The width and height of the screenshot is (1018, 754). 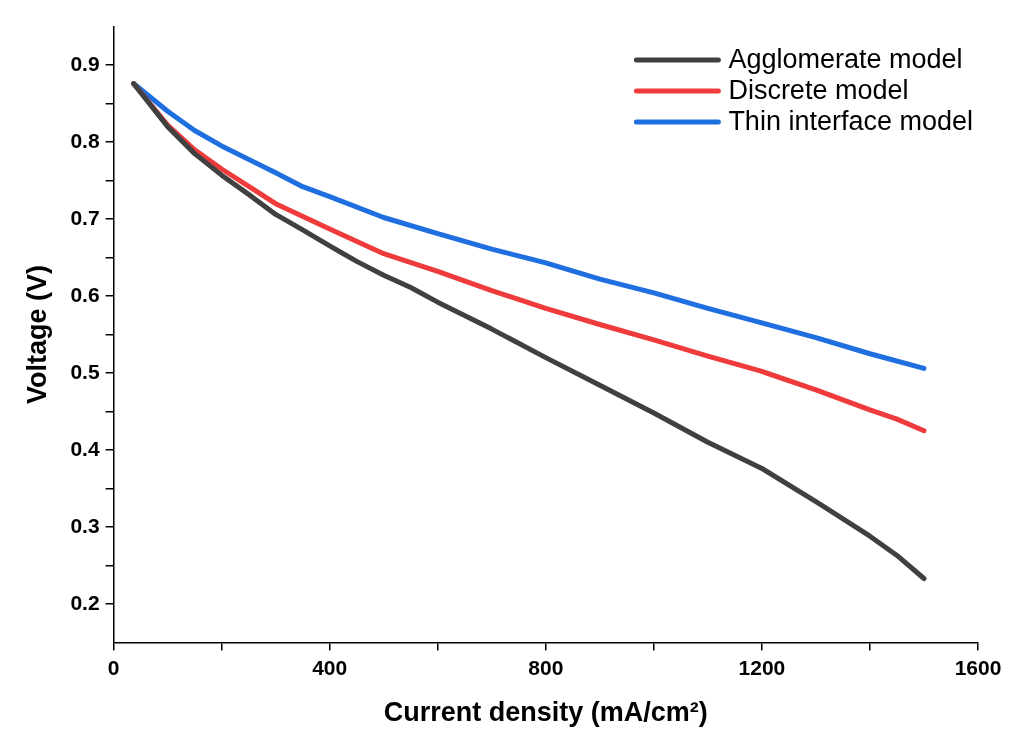 What do you see at coordinates (850, 120) in the screenshot?
I see `legend-label: Thin interface model` at bounding box center [850, 120].